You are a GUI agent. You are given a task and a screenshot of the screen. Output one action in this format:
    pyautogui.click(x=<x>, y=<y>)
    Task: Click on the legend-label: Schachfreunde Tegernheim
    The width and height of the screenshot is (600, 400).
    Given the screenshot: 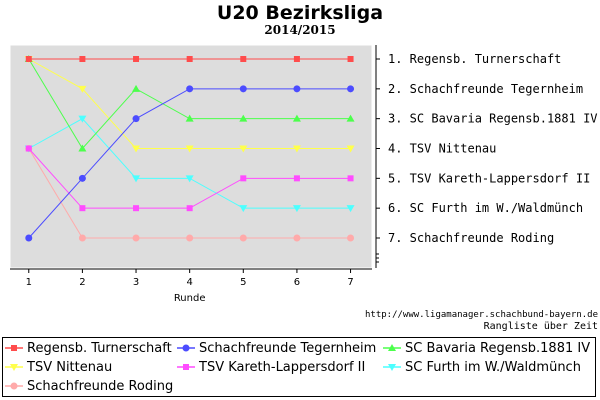 What is the action you would take?
    pyautogui.click(x=288, y=348)
    